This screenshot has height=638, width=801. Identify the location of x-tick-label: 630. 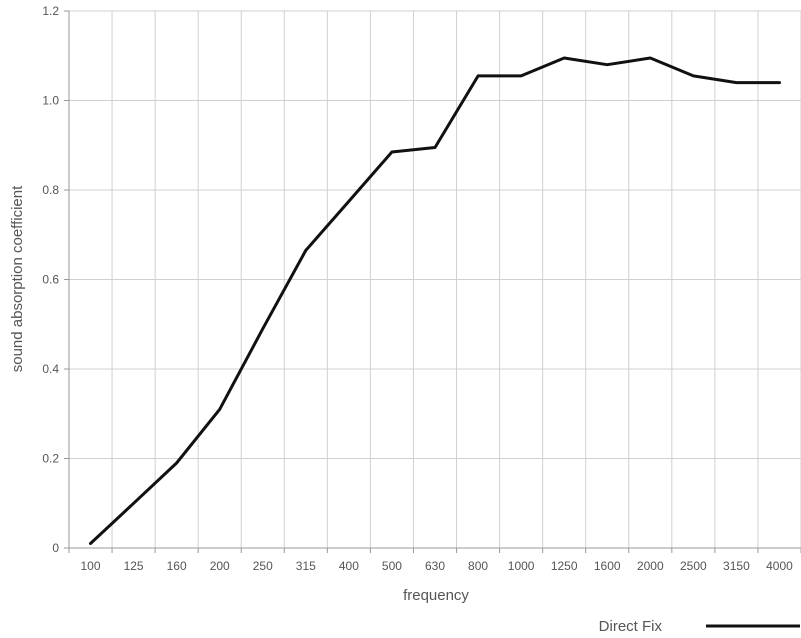
(435, 566).